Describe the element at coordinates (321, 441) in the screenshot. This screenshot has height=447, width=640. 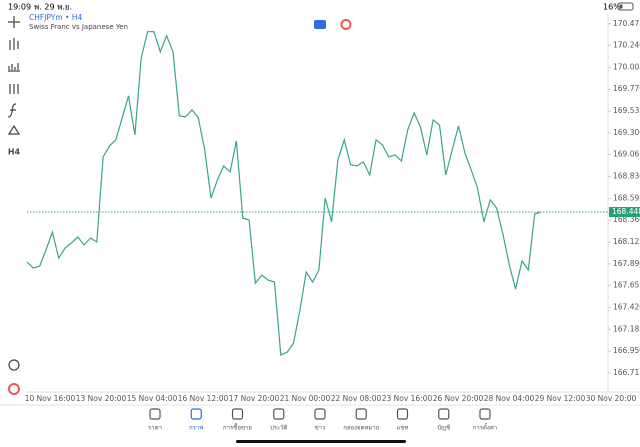
I see `home-indicator` at that location.